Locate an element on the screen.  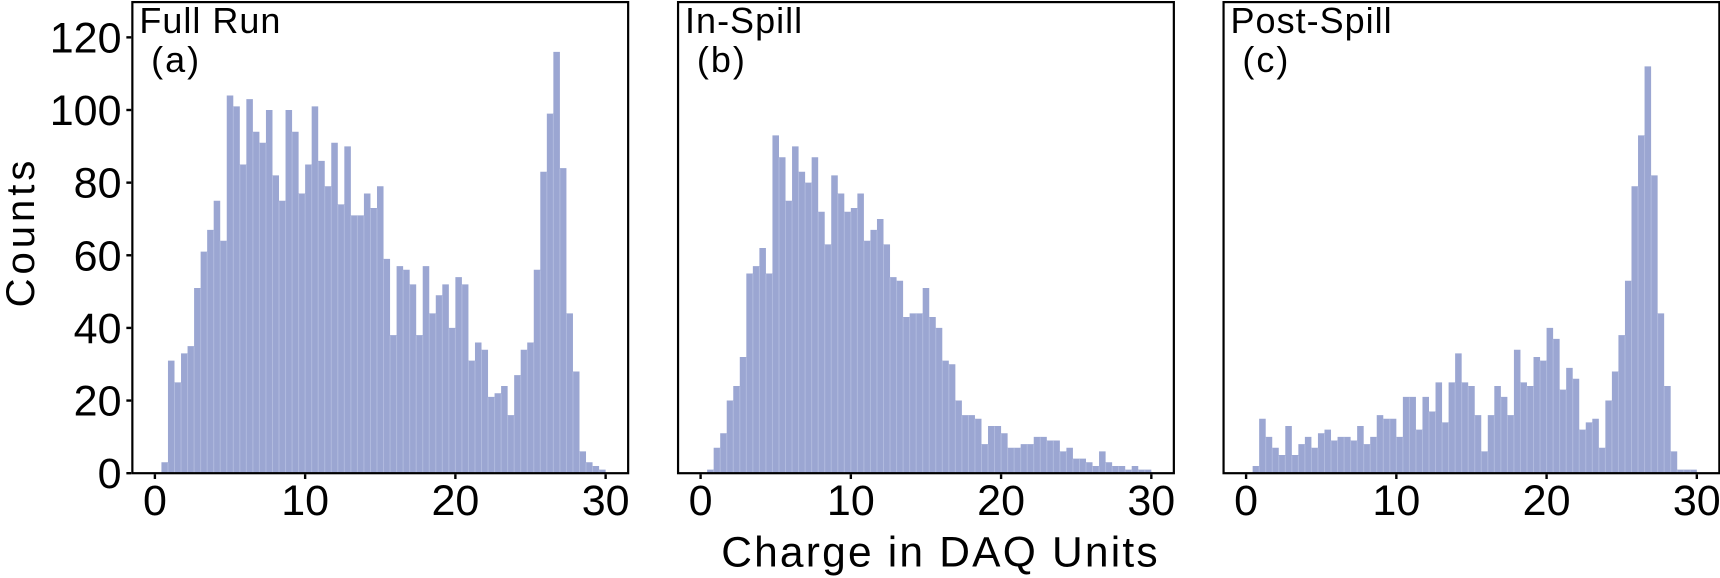
svg-text: (a) is located at coordinates (176, 59).